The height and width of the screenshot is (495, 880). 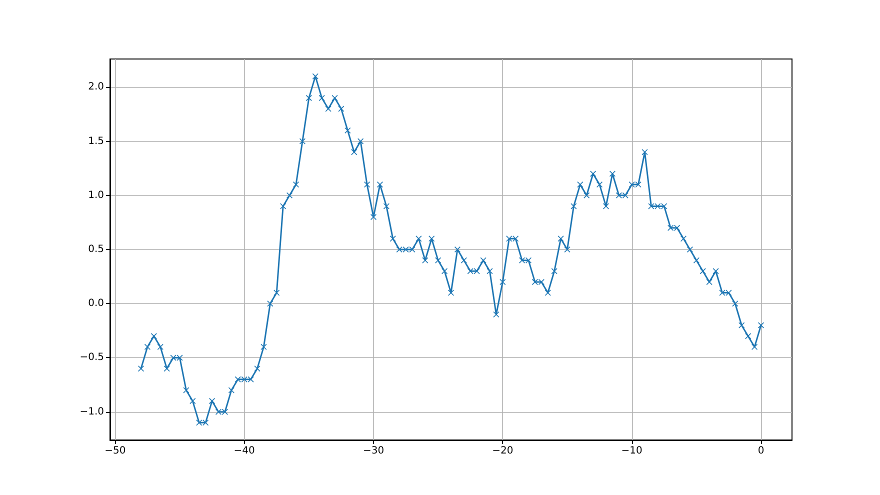 What do you see at coordinates (96, 249) in the screenshot?
I see `y-tick-label: 0.5` at bounding box center [96, 249].